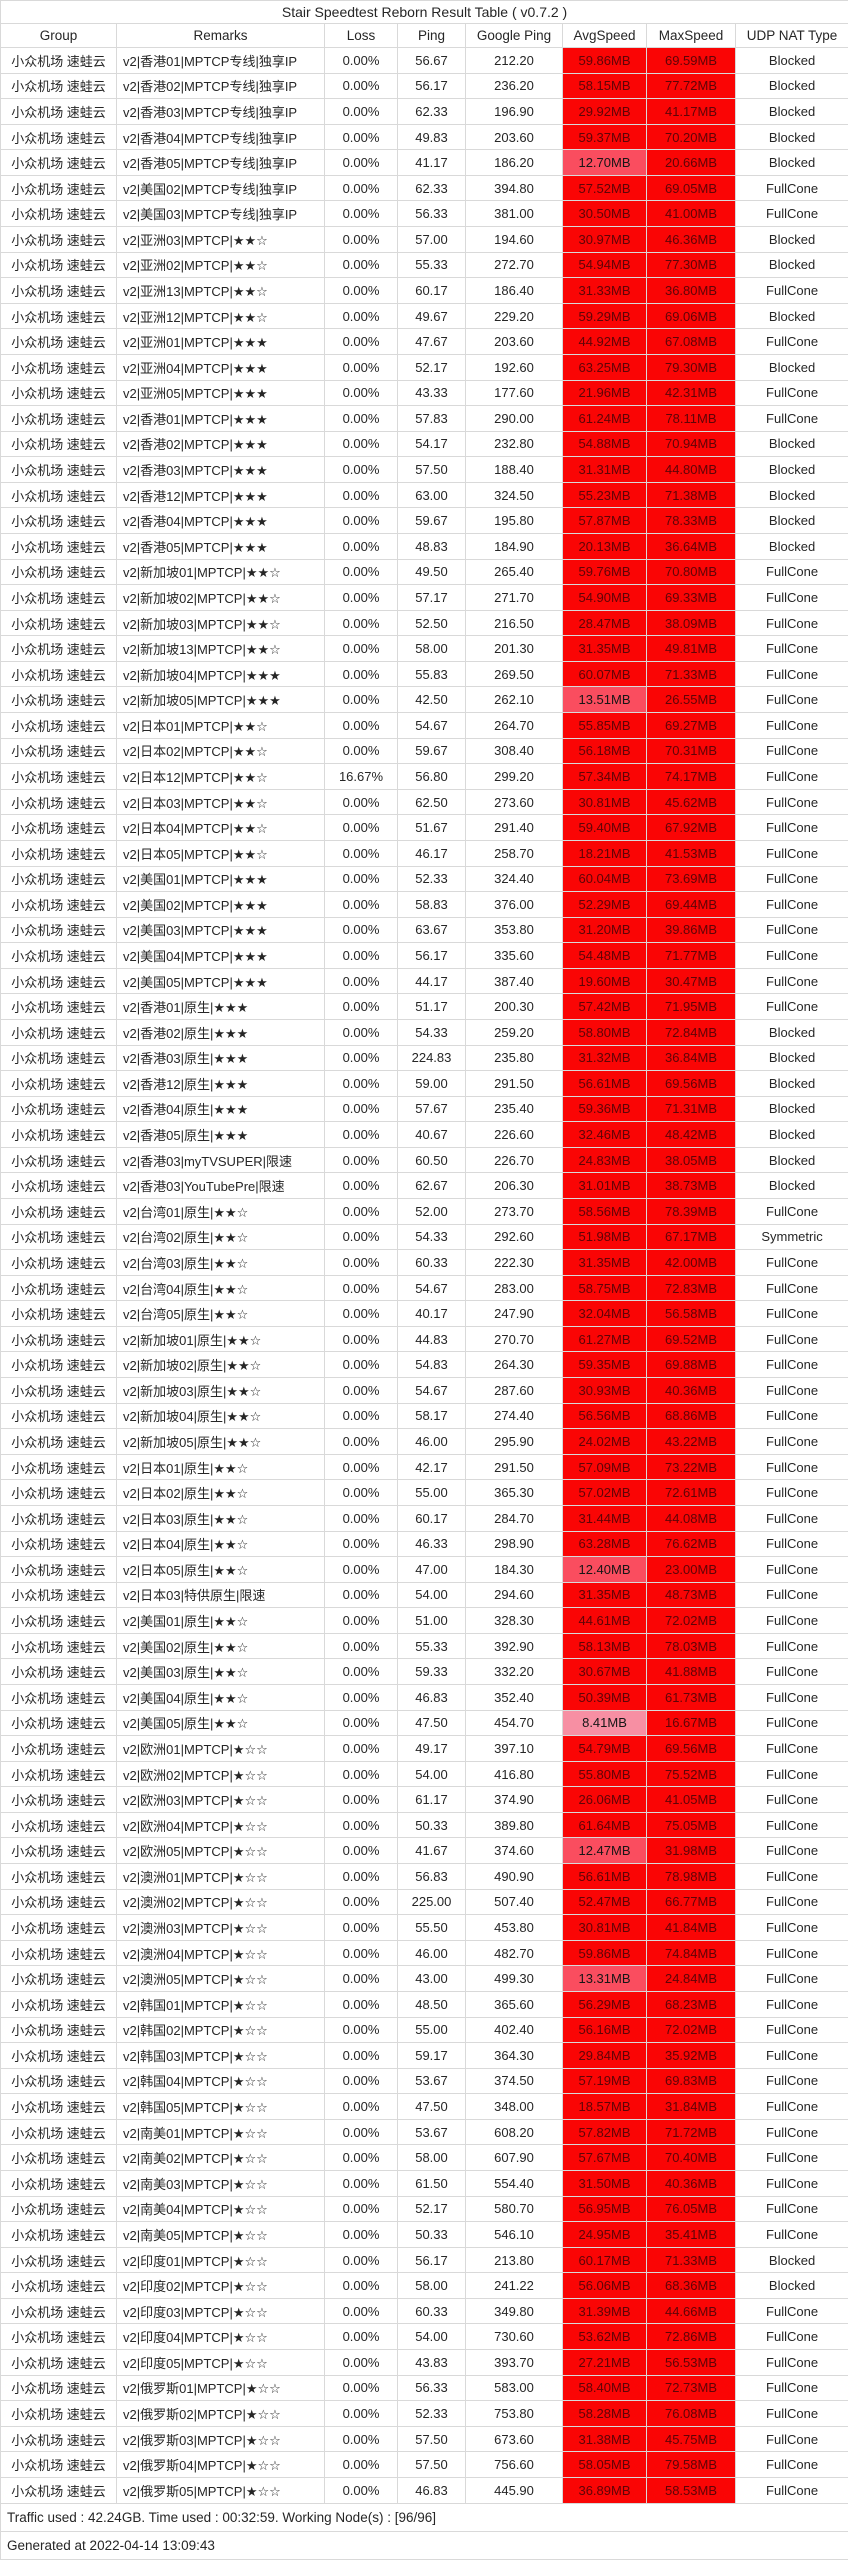 This screenshot has width=848, height=2560. What do you see at coordinates (431, 1671) in the screenshot?
I see `ping-cell: 59.33` at bounding box center [431, 1671].